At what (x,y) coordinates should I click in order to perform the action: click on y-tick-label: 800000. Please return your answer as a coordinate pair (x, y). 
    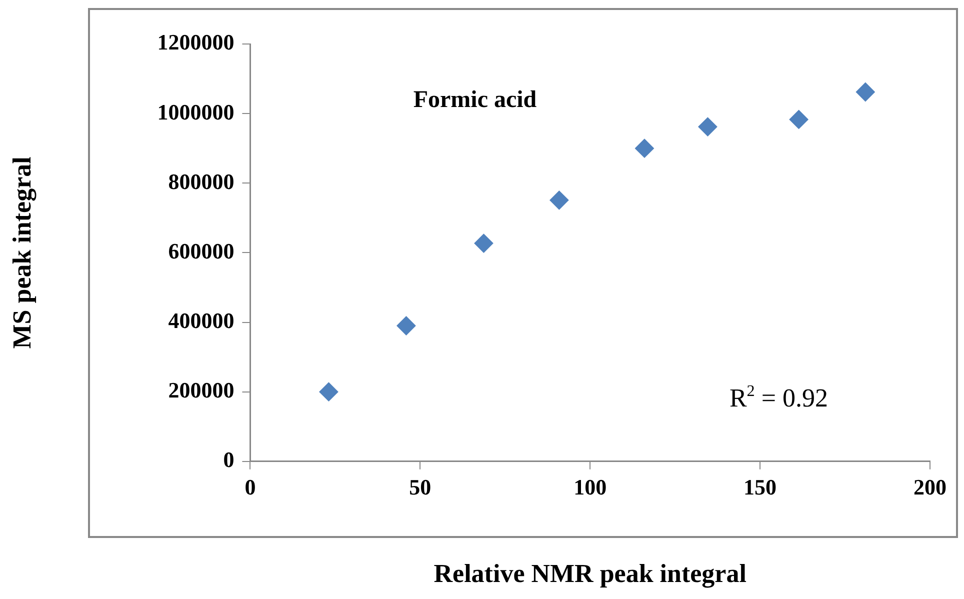
    Looking at the image, I should click on (201, 181).